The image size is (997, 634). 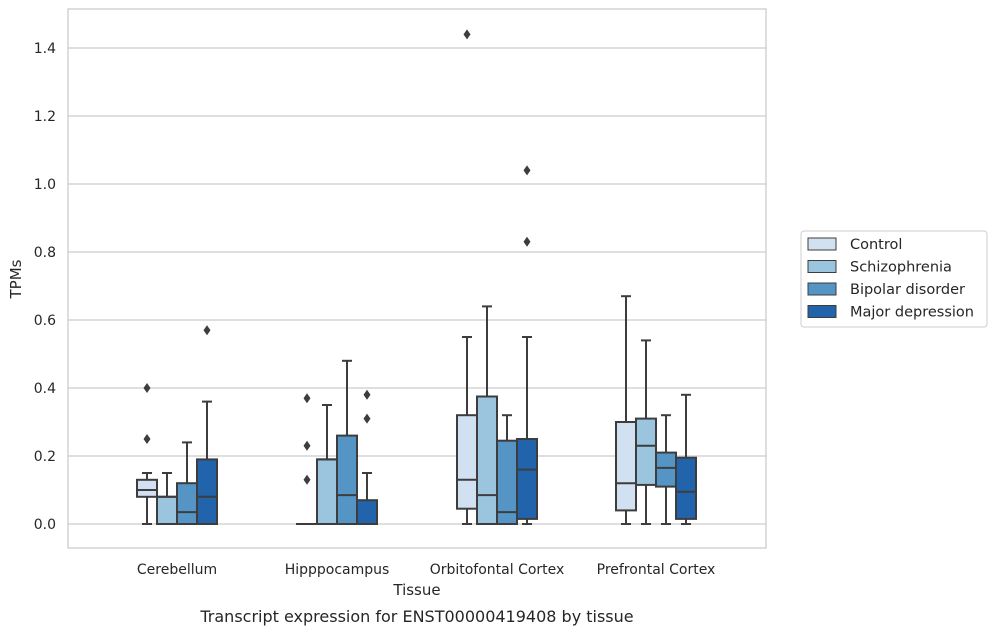 I want to click on x-tick-label: Prefrontal Cortex, so click(x=656, y=570).